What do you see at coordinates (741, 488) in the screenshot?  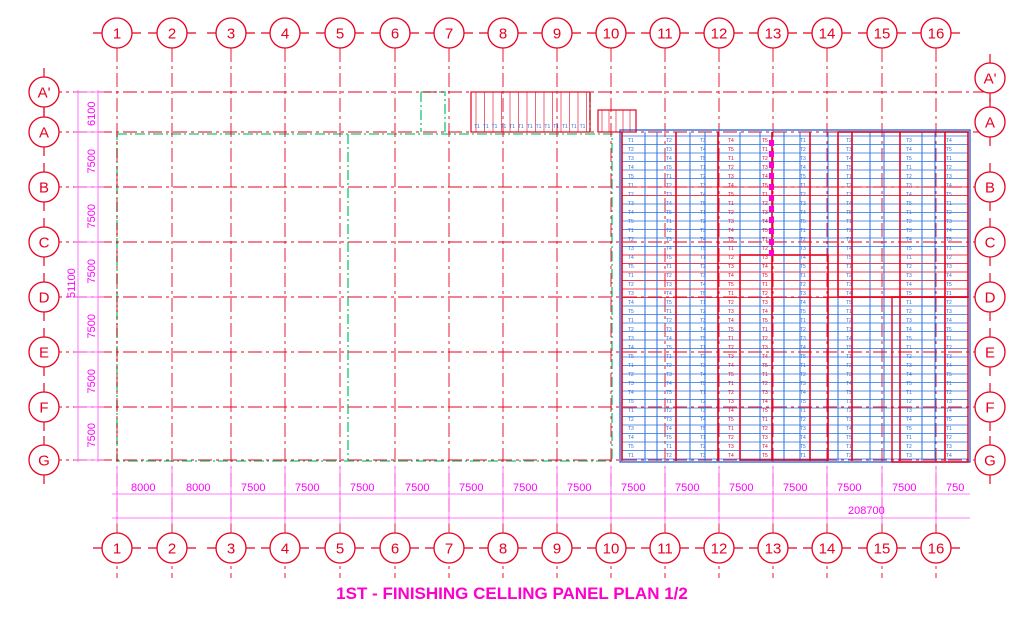 I see `col-dim-11: 7500` at bounding box center [741, 488].